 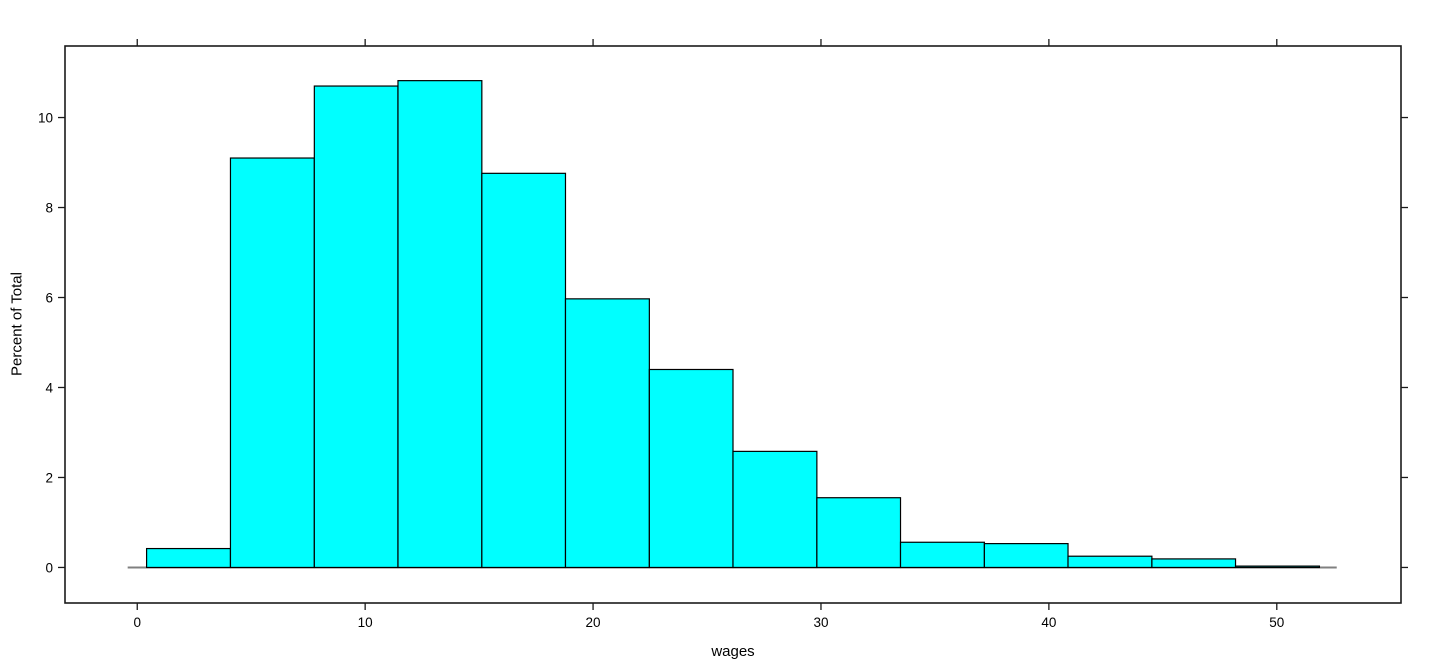 What do you see at coordinates (17, 324) in the screenshot?
I see `y-axis-title: Percent of Total` at bounding box center [17, 324].